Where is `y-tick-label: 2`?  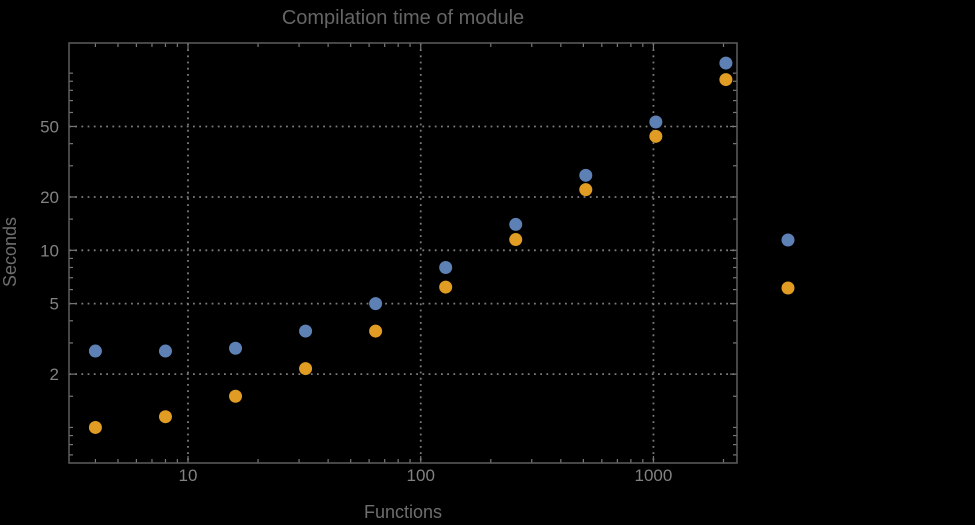 y-tick-label: 2 is located at coordinates (54, 374).